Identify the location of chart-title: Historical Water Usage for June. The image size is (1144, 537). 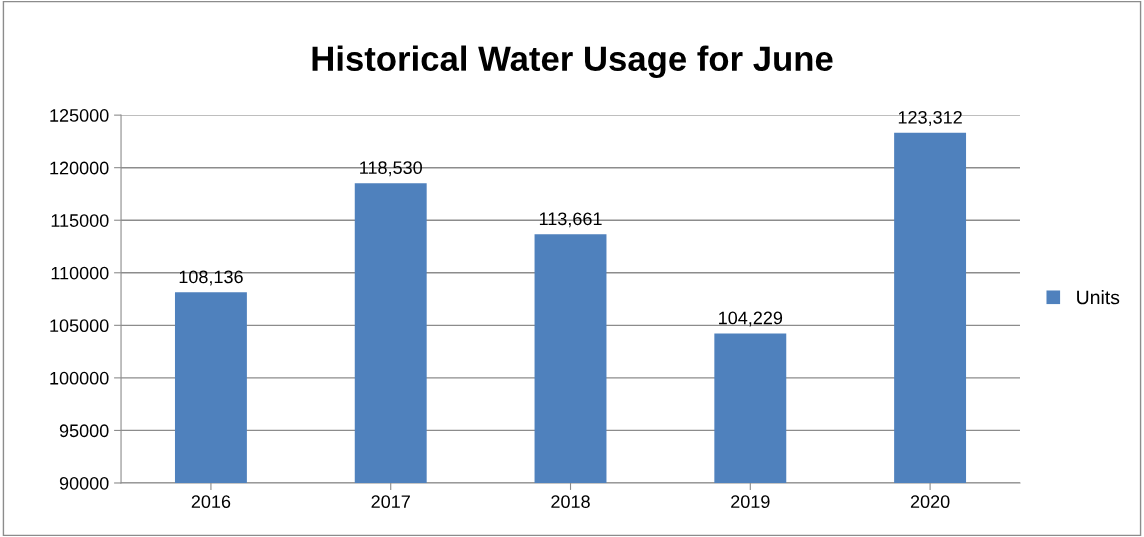
(572, 62).